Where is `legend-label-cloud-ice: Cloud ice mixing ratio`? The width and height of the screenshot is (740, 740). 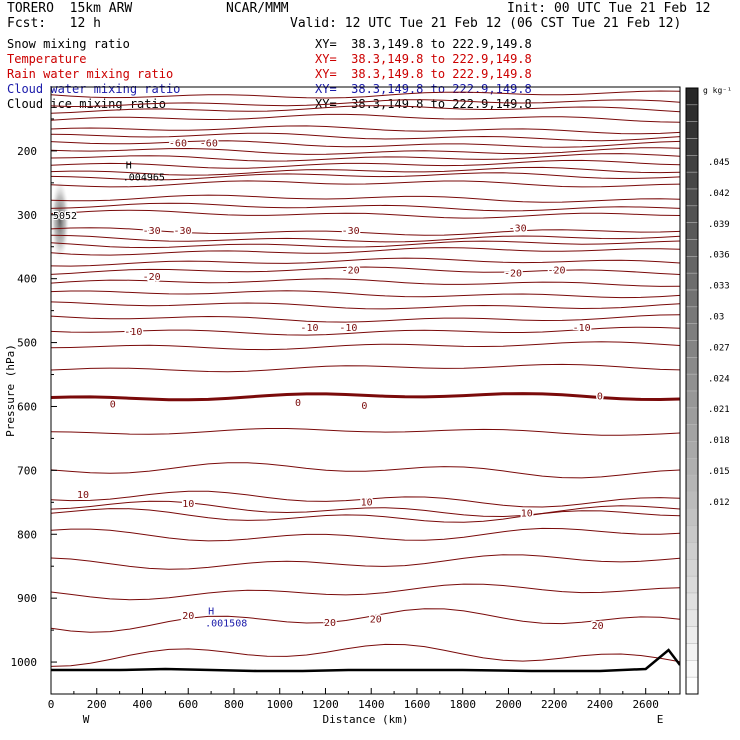 legend-label-cloud-ice: Cloud ice mixing ratio is located at coordinates (86, 104).